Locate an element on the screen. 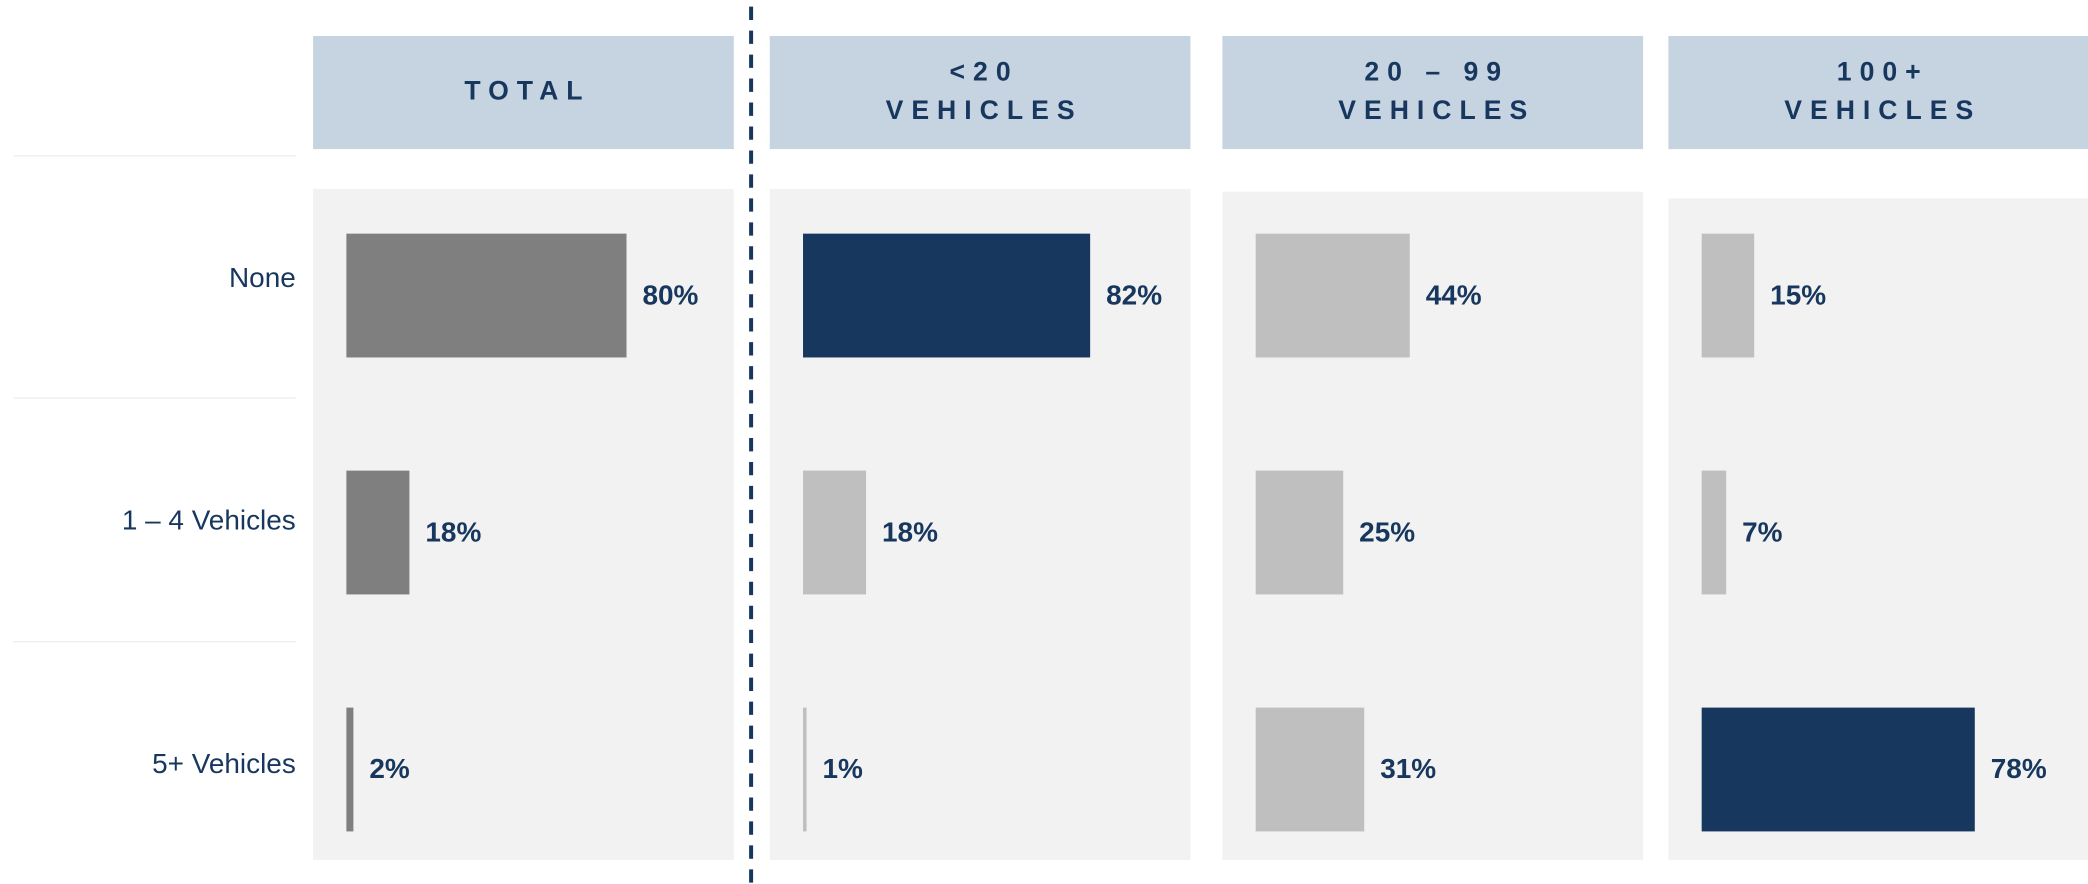 This screenshot has height=884, width=2088. value-label: 82% is located at coordinates (1134, 294).